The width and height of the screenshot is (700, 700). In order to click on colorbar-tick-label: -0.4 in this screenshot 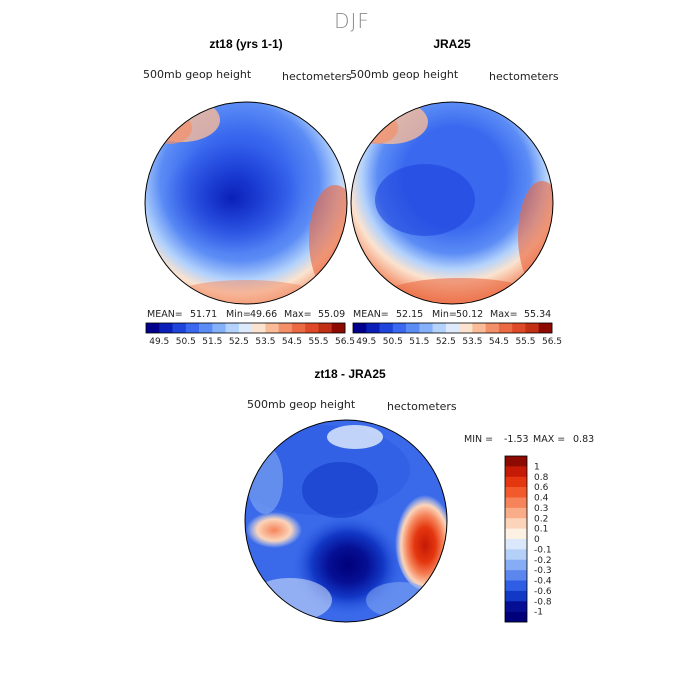, I will do `click(543, 582)`.